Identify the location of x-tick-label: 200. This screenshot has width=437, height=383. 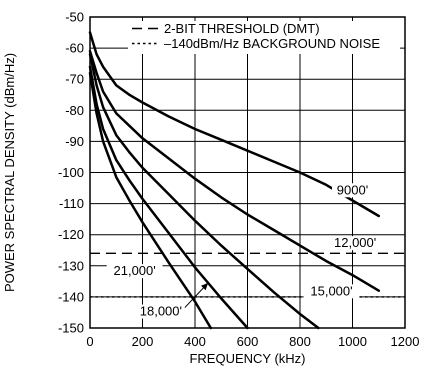
(143, 341).